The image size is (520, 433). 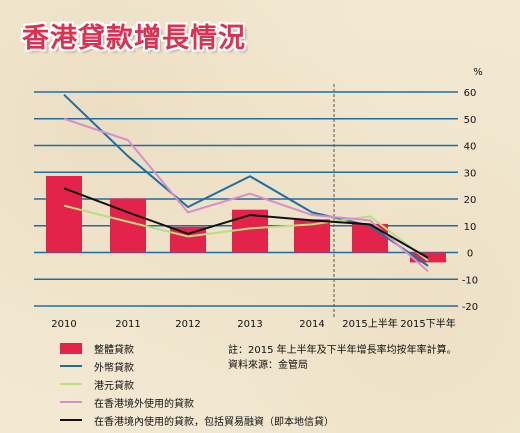 What do you see at coordinates (470, 173) in the screenshot?
I see `y-tick-label: 30` at bounding box center [470, 173].